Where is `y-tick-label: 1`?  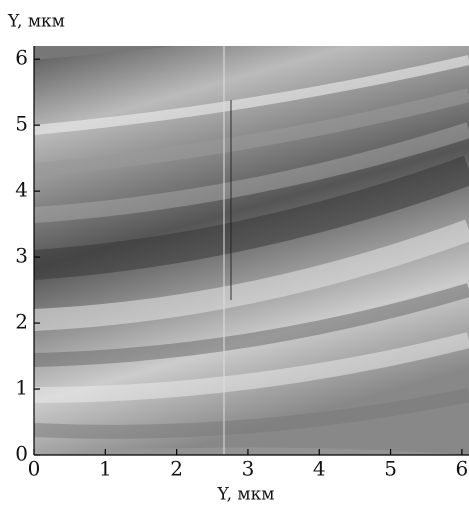 y-tick-label: 1 is located at coordinates (21, 388).